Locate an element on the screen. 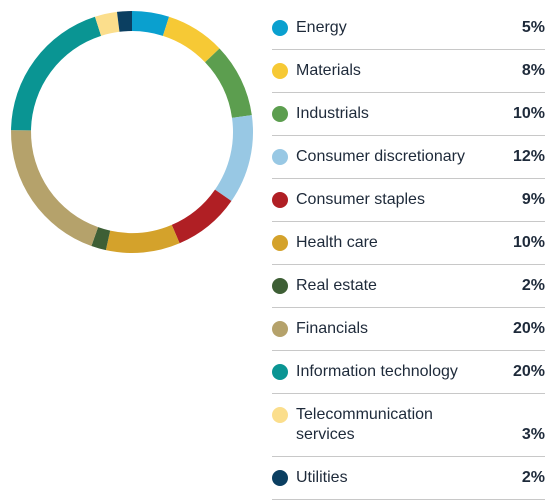 The width and height of the screenshot is (557, 500). legend-label: Utilities is located at coordinates (322, 477).